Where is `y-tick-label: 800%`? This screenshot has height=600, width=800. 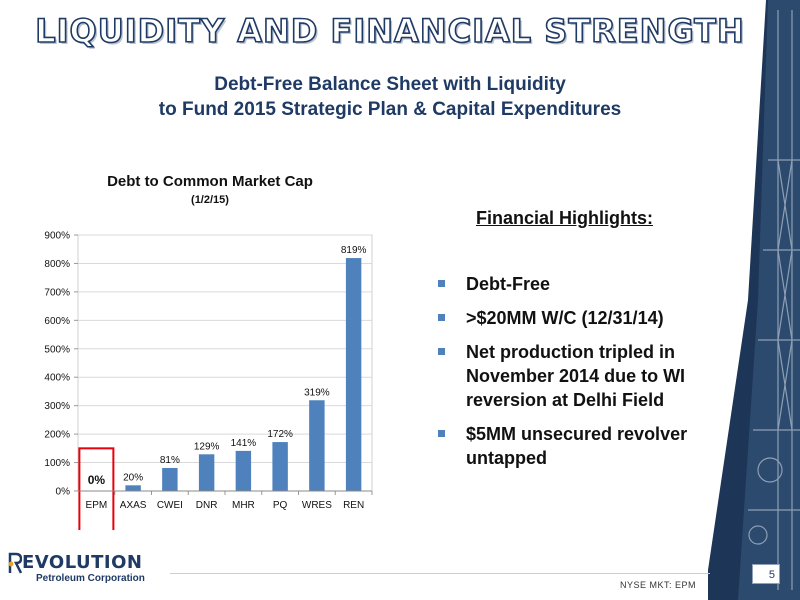 y-tick-label: 800% is located at coordinates (57, 264).